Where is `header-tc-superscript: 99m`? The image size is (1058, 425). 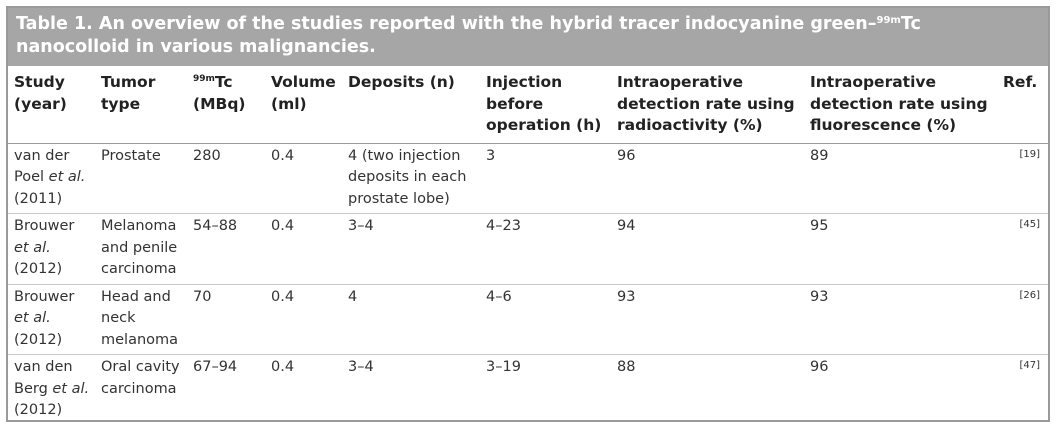
header-tc-superscript: 99m is located at coordinates (204, 79).